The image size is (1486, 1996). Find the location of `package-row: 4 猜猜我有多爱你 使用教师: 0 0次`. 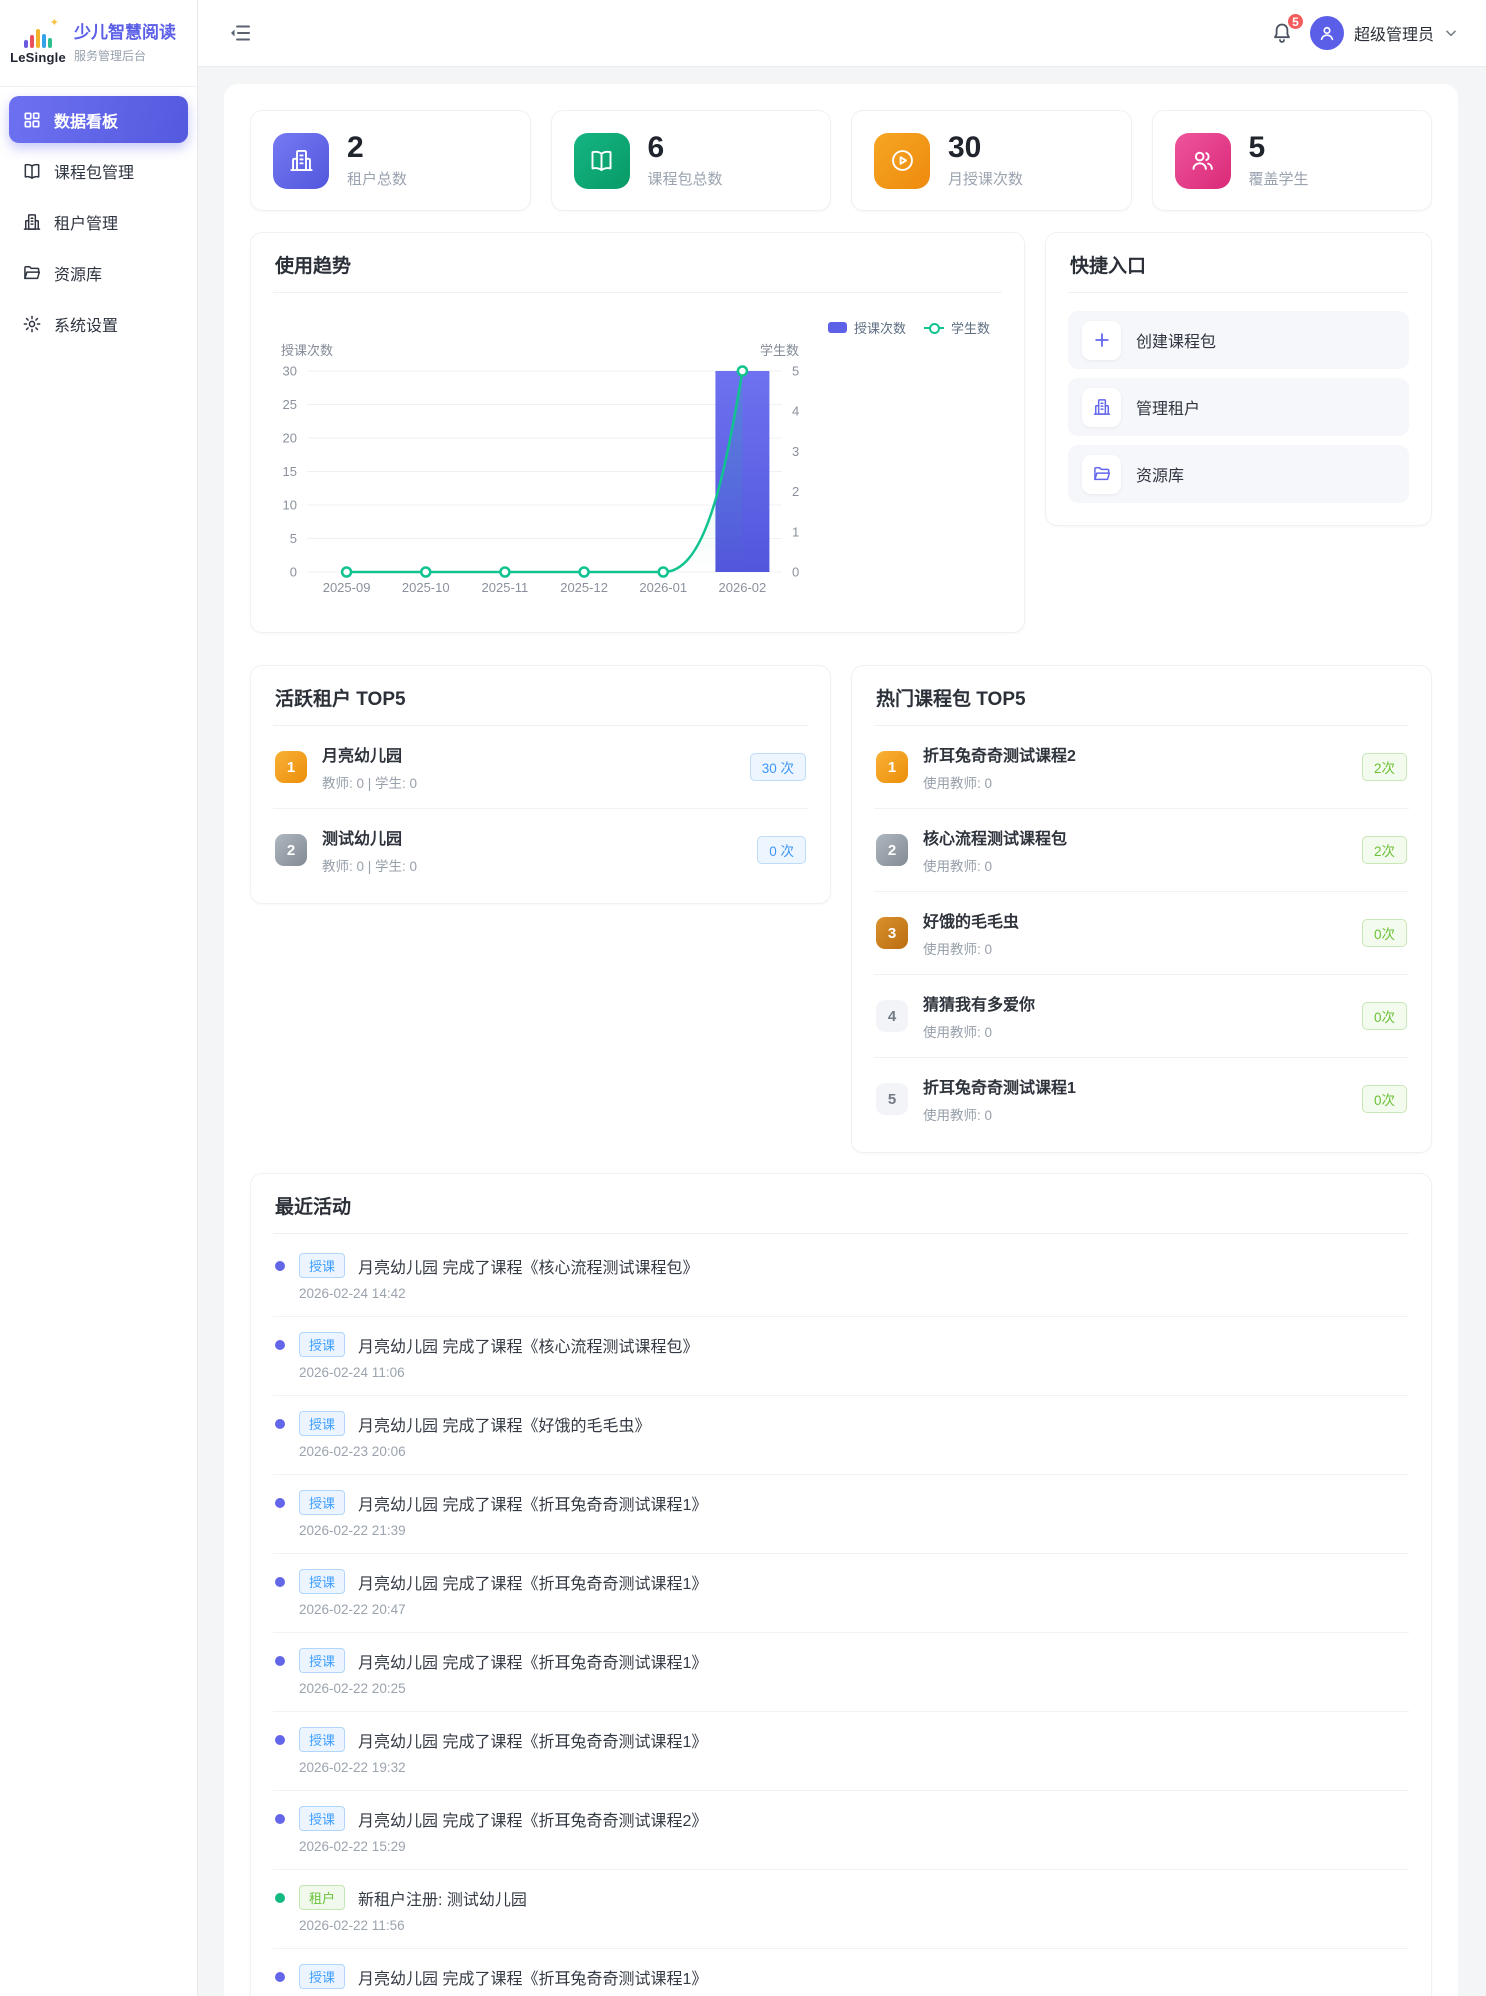

package-row: 4 猜猜我有多爱你 使用教师: 0 0次 is located at coordinates (1141, 1016).